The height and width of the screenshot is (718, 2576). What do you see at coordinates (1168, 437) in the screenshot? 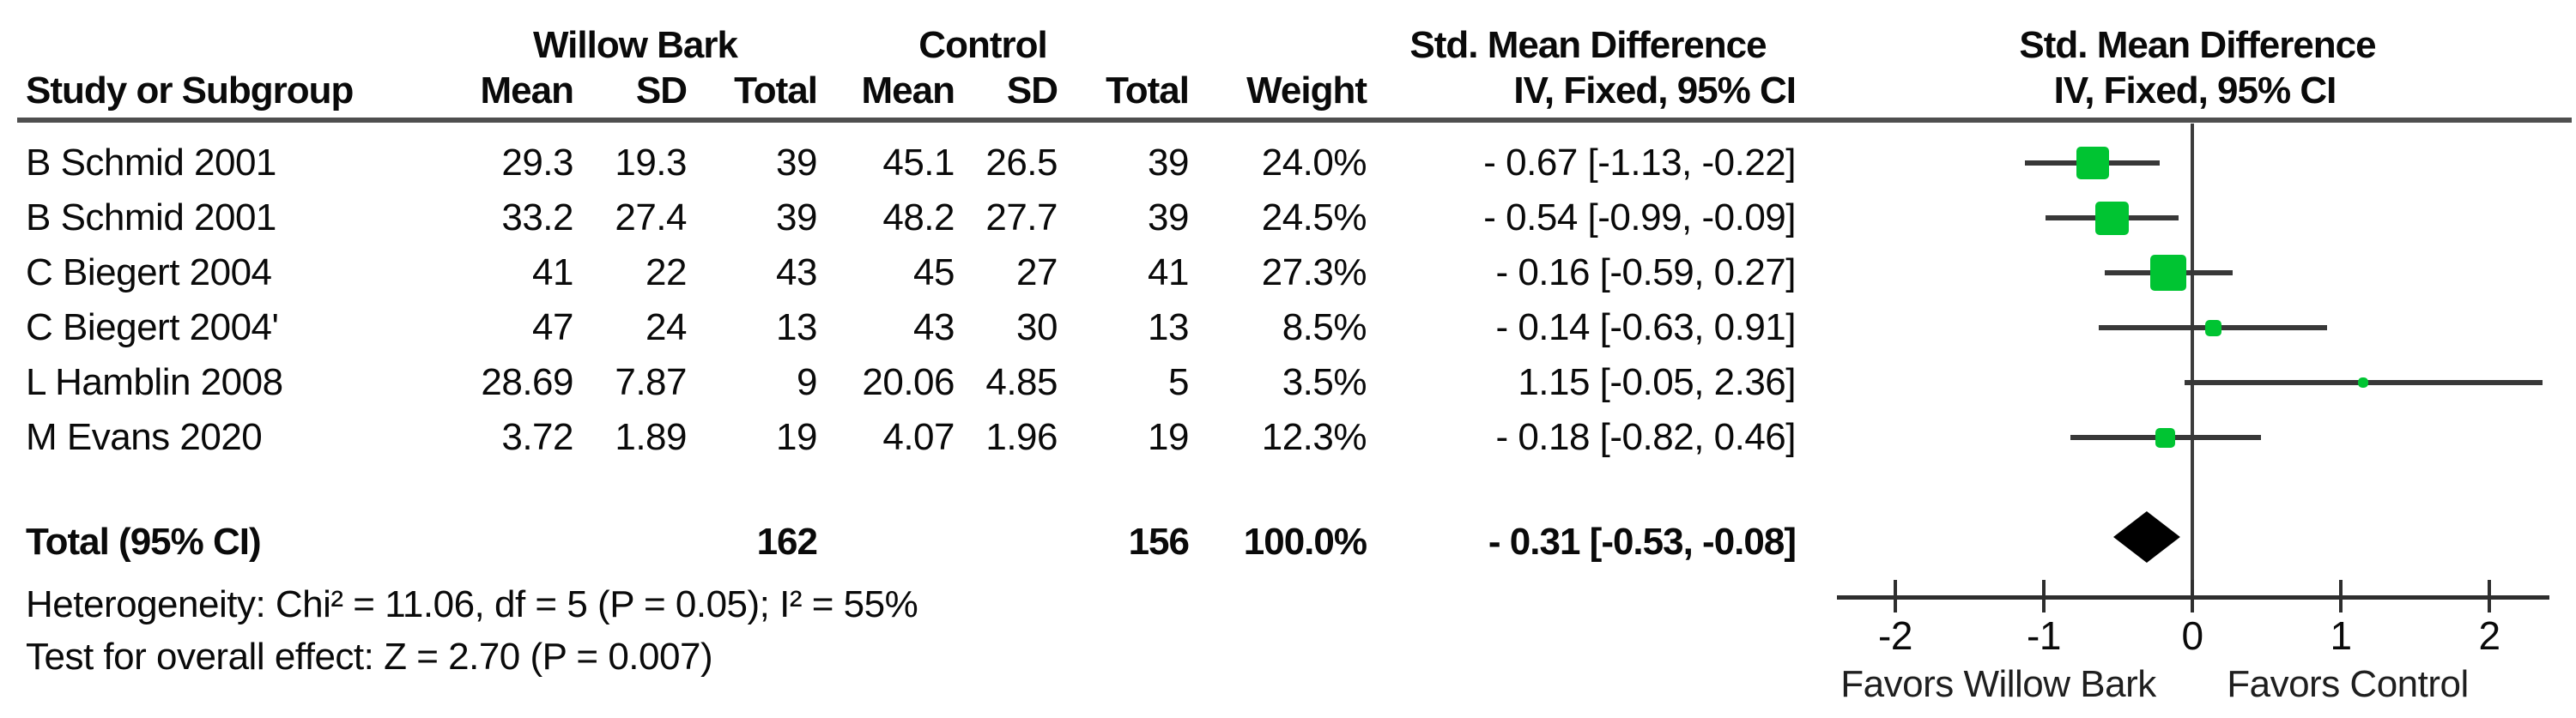
I see `total-control: 19` at bounding box center [1168, 437].